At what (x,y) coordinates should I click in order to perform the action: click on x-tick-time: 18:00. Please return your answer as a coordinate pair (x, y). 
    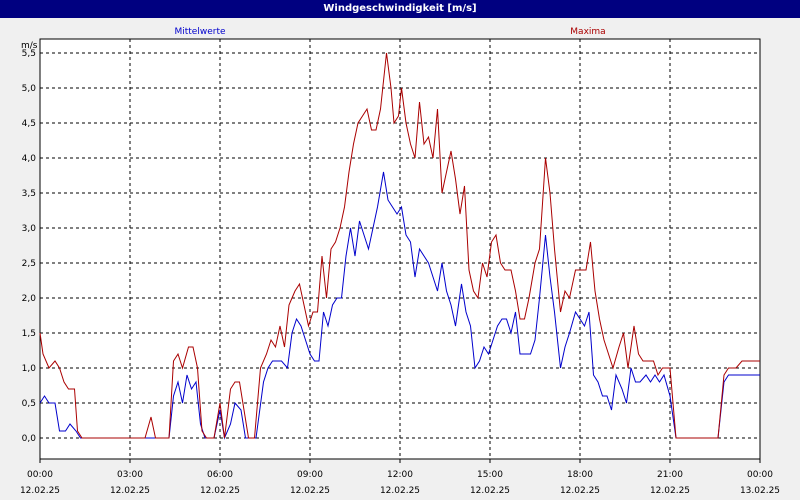
    Looking at the image, I should click on (580, 475).